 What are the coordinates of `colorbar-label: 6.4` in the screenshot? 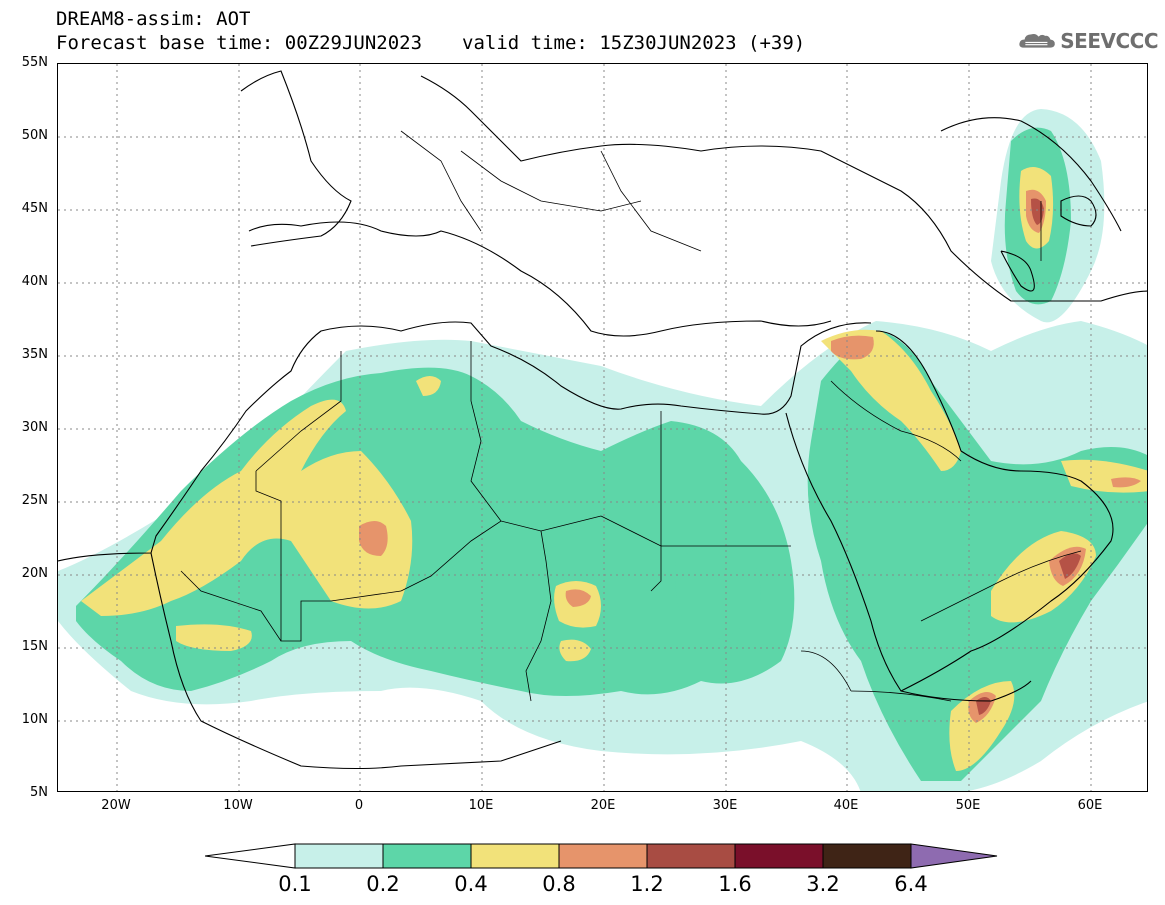 It's located at (911, 884).